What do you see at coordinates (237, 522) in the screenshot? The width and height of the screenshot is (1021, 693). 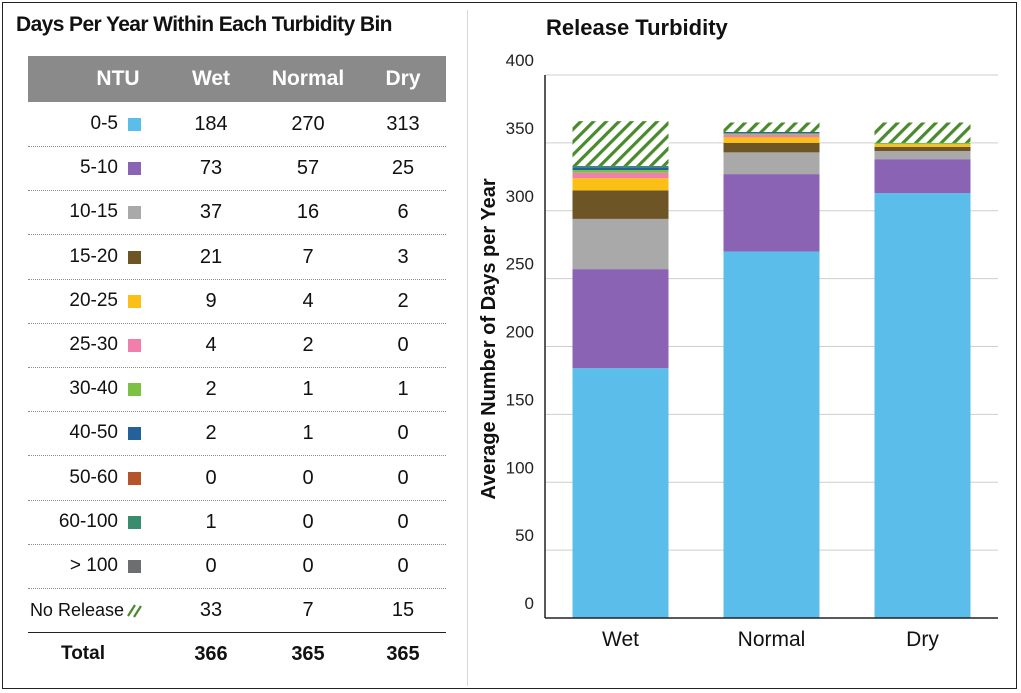 I see `table-row: 60-100 1 0 0` at bounding box center [237, 522].